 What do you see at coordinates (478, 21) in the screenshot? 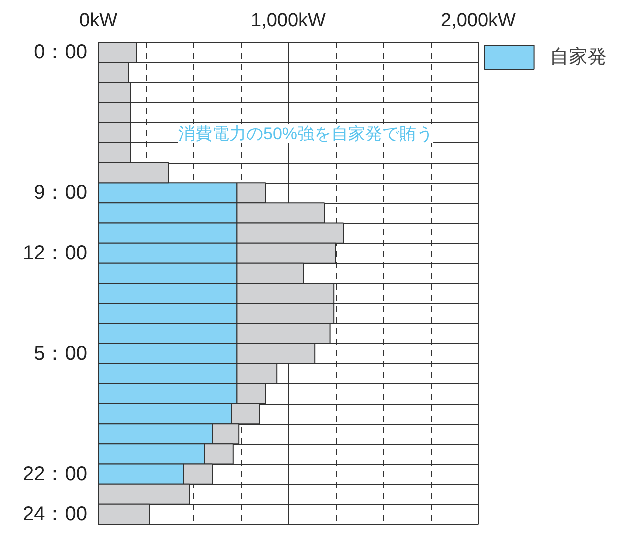
I see `x-tick-label: 2,000kW` at bounding box center [478, 21].